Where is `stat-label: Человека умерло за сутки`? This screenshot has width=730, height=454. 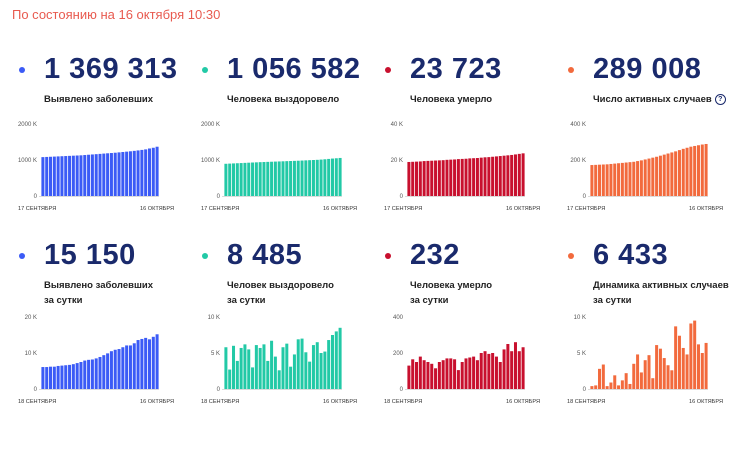
stat-label: Человека умерло за сутки is located at coordinates (451, 293).